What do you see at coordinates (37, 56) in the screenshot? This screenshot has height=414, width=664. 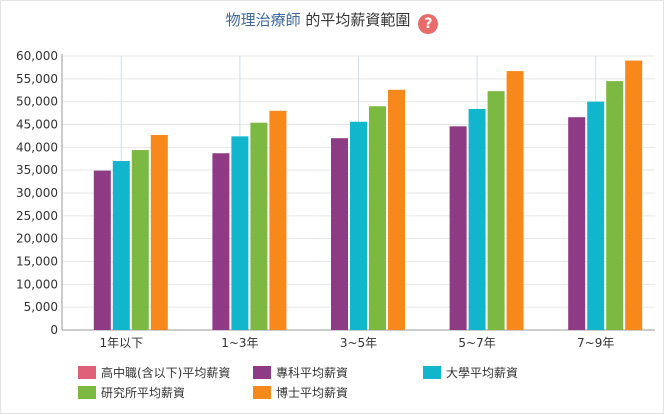 I see `y-tick-label: 60,000` at bounding box center [37, 56].